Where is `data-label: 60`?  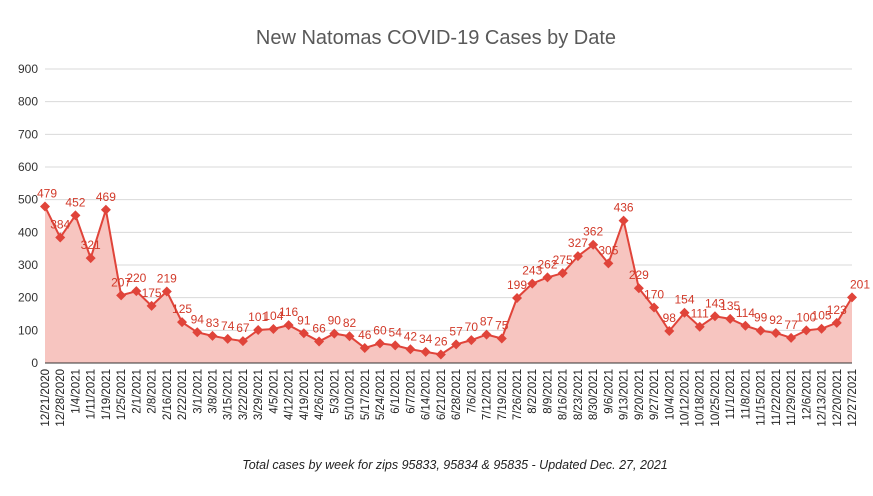
data-label: 60 is located at coordinates (380, 330).